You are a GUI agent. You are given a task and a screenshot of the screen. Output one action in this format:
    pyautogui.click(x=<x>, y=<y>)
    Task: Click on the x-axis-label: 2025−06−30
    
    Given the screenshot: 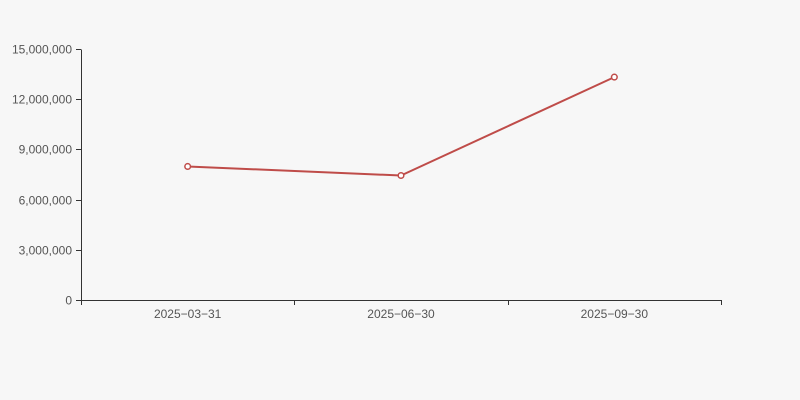 What is the action you would take?
    pyautogui.click(x=401, y=314)
    